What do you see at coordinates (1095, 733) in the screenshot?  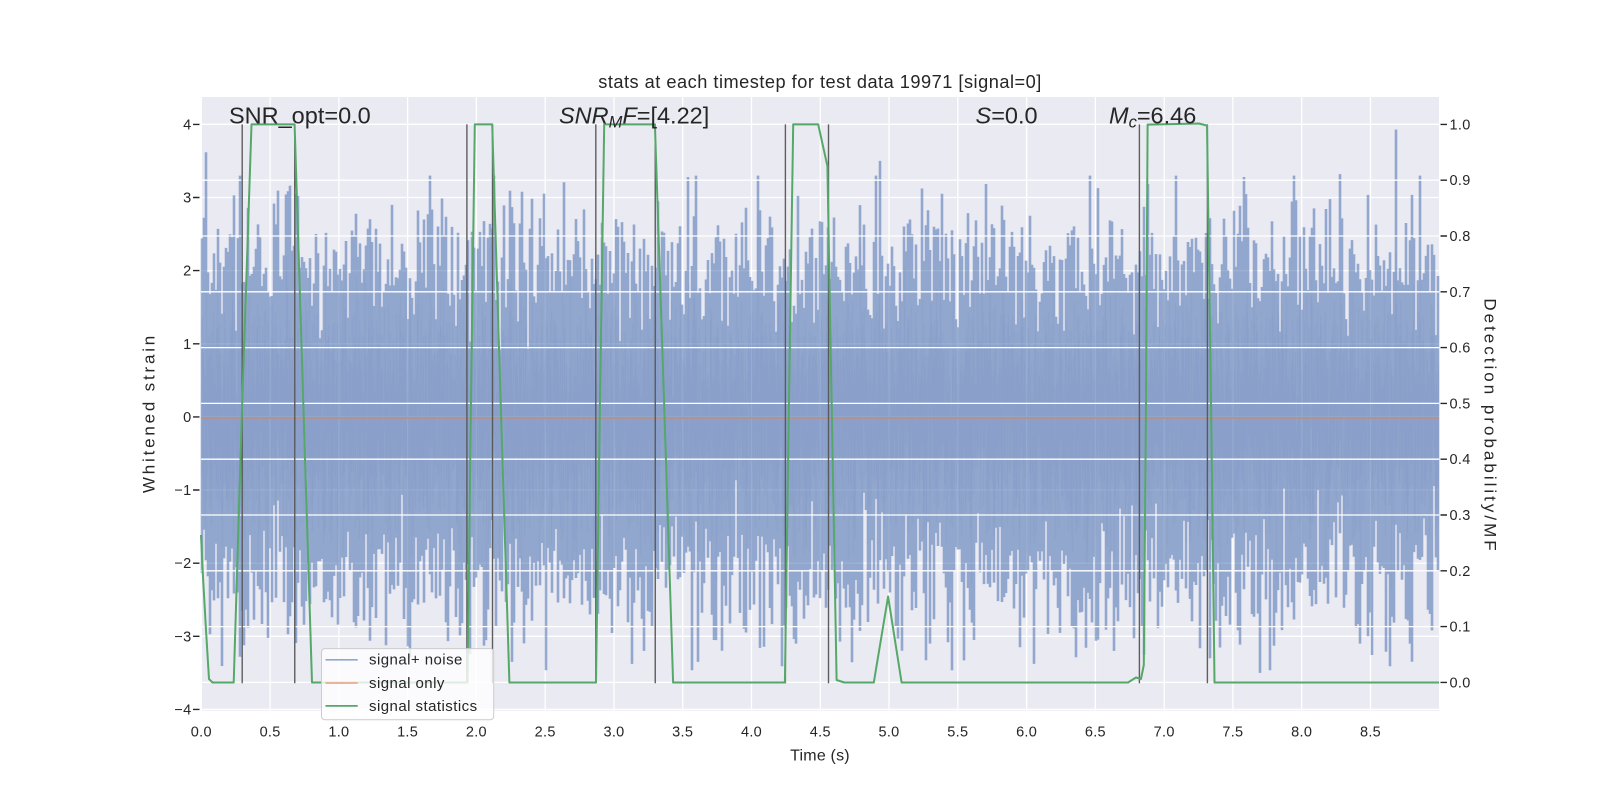 I see `svg-text: 6.5` at bounding box center [1095, 733].